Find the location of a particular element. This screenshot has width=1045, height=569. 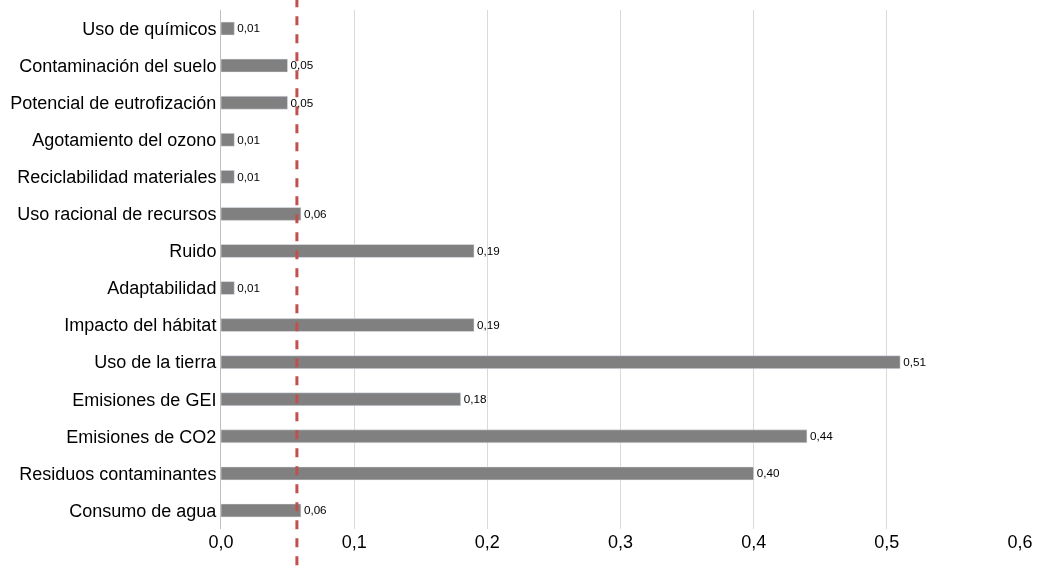

x-tick-label: 0,3 is located at coordinates (620, 542).